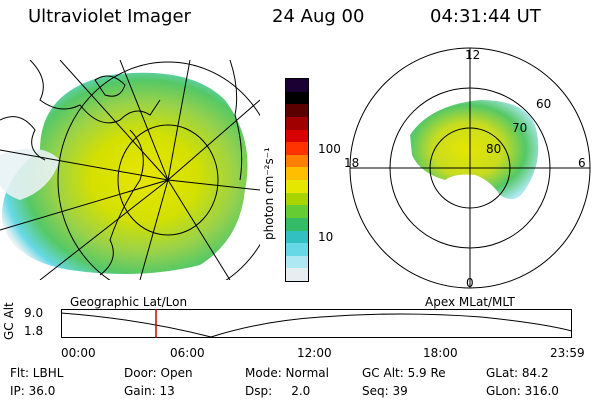 This screenshot has width=600, height=400. I want to click on mlt-label-12: 12, so click(472, 55).